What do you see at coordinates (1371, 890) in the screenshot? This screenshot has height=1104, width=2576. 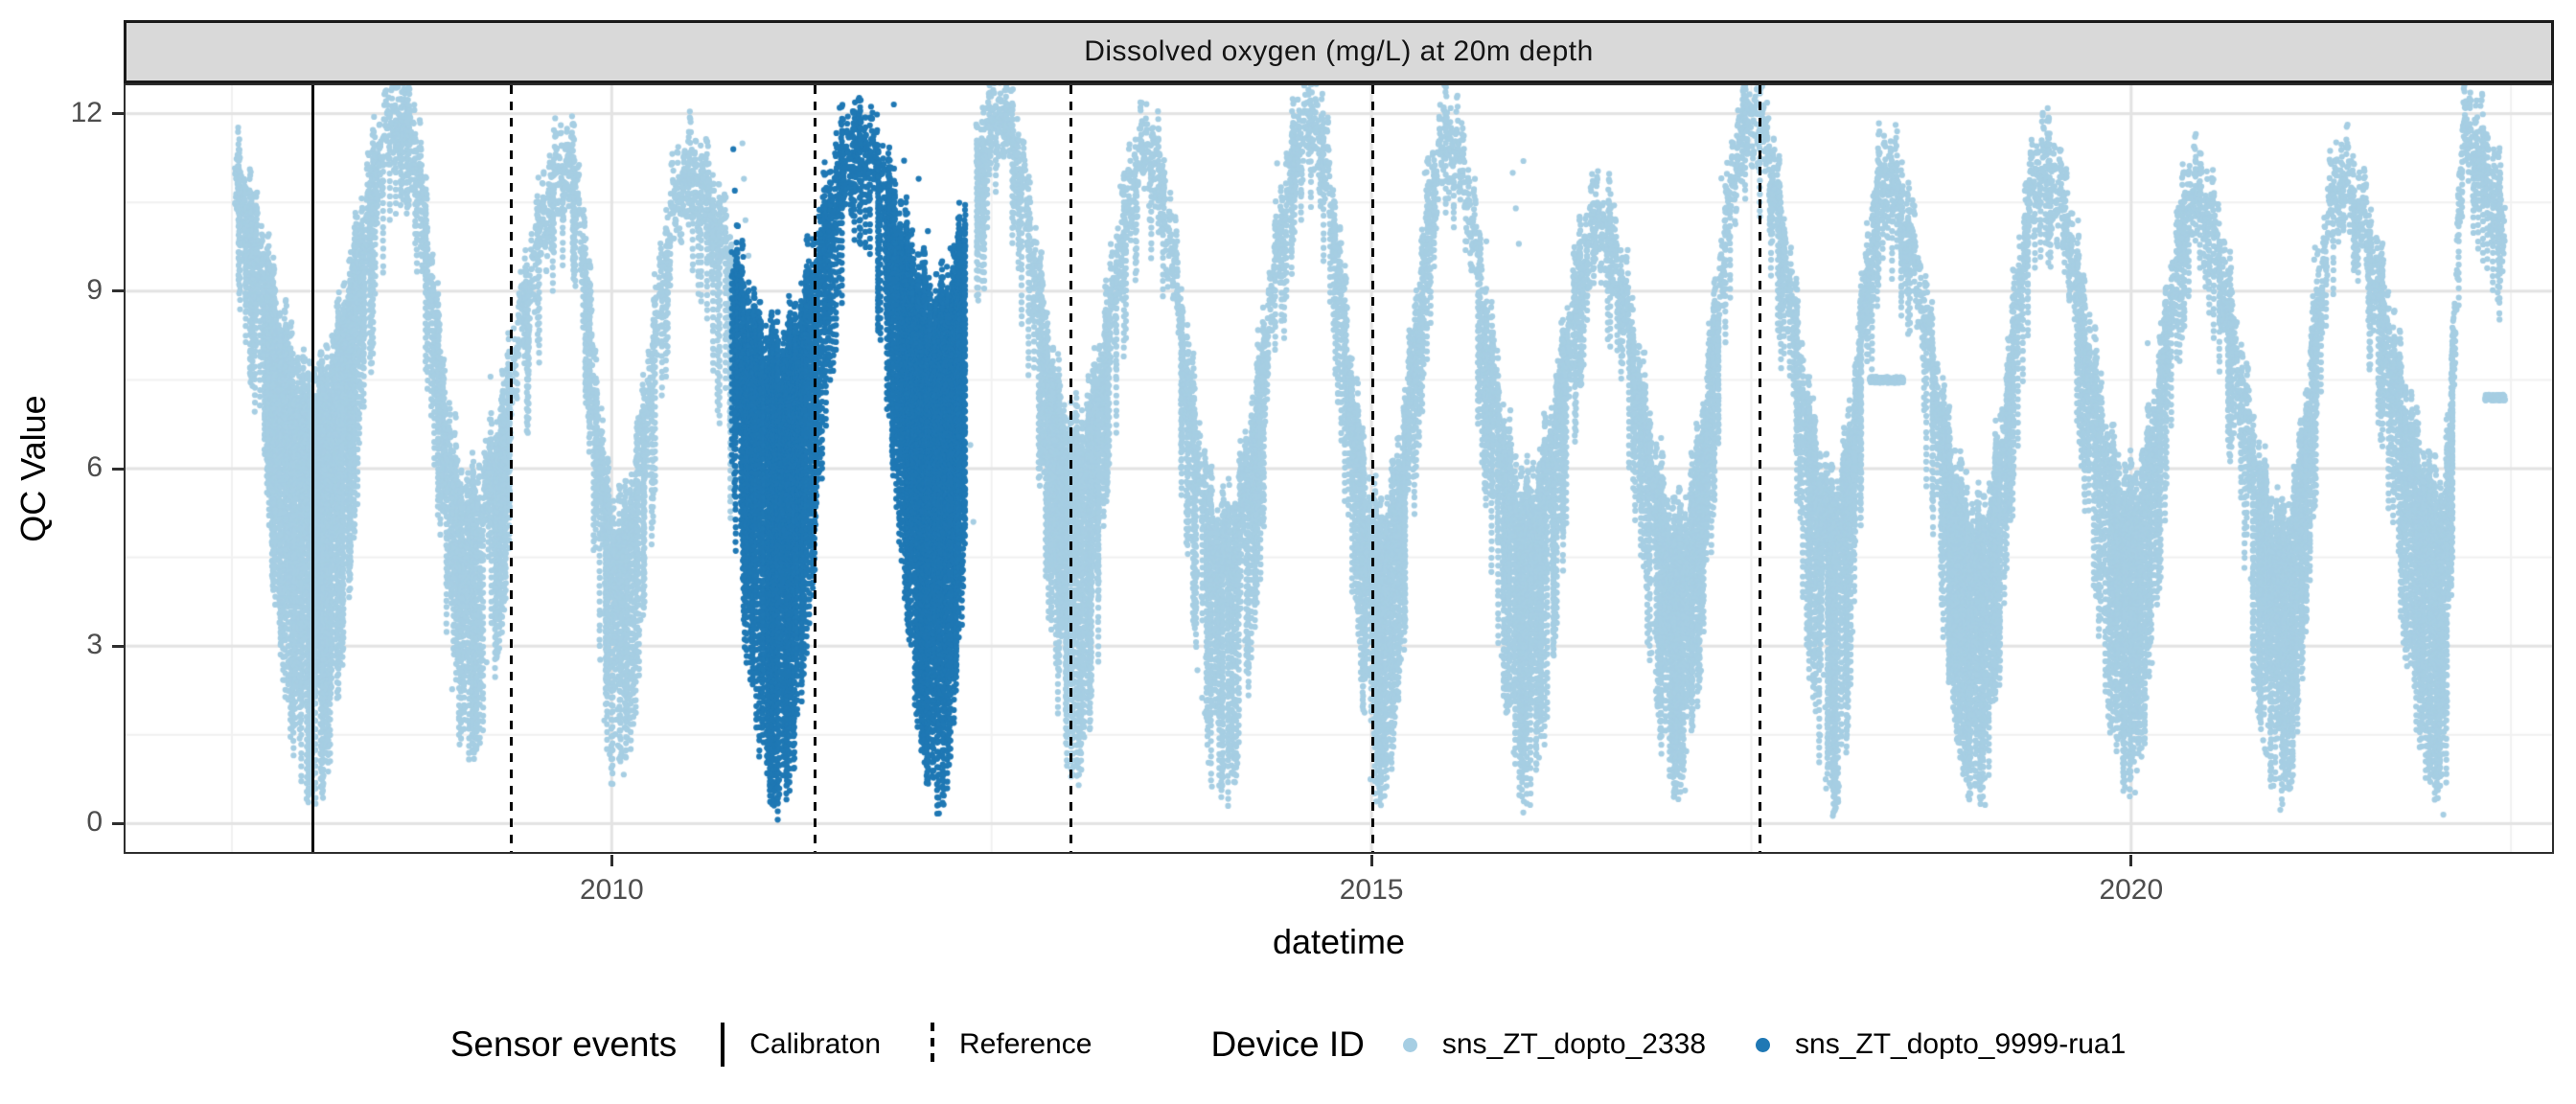 I see `x-tick-label: 2015` at bounding box center [1371, 890].